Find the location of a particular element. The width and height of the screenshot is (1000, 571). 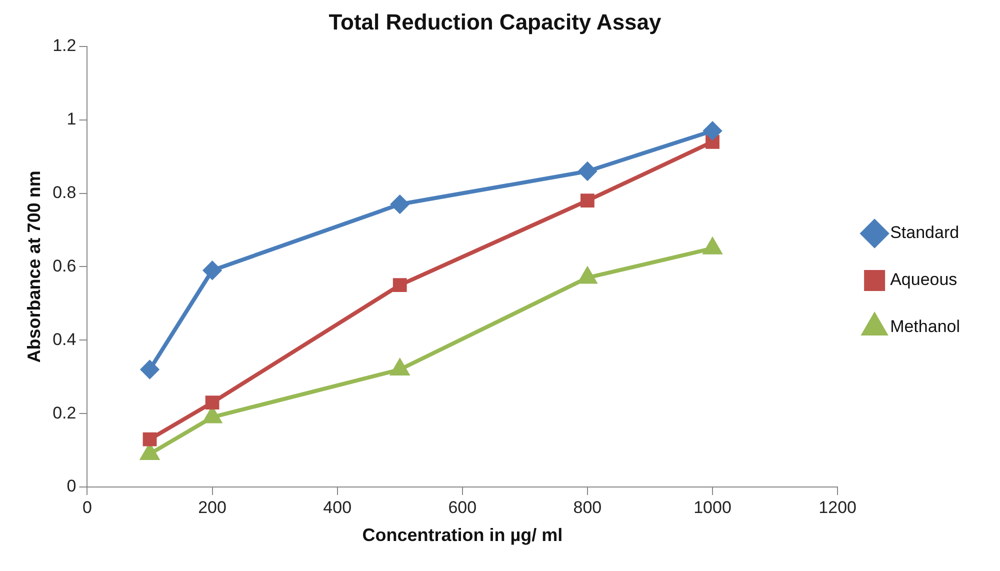

legend-label: Methanol is located at coordinates (925, 326).